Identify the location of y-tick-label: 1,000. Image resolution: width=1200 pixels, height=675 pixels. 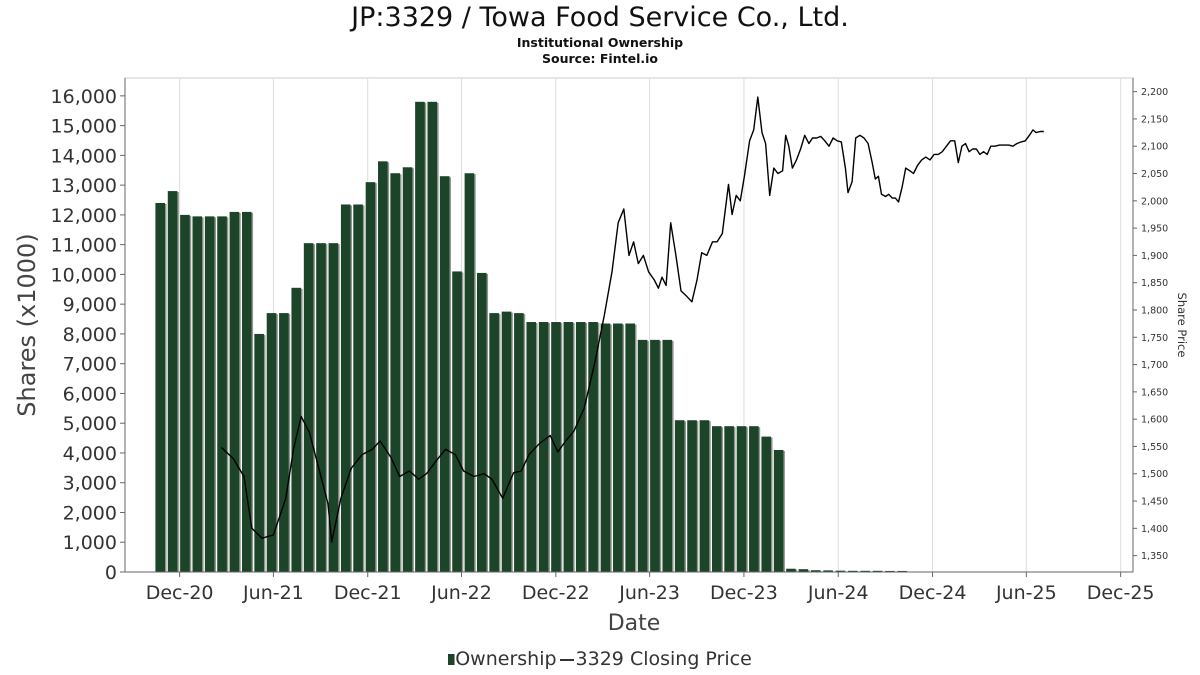
(90, 543).